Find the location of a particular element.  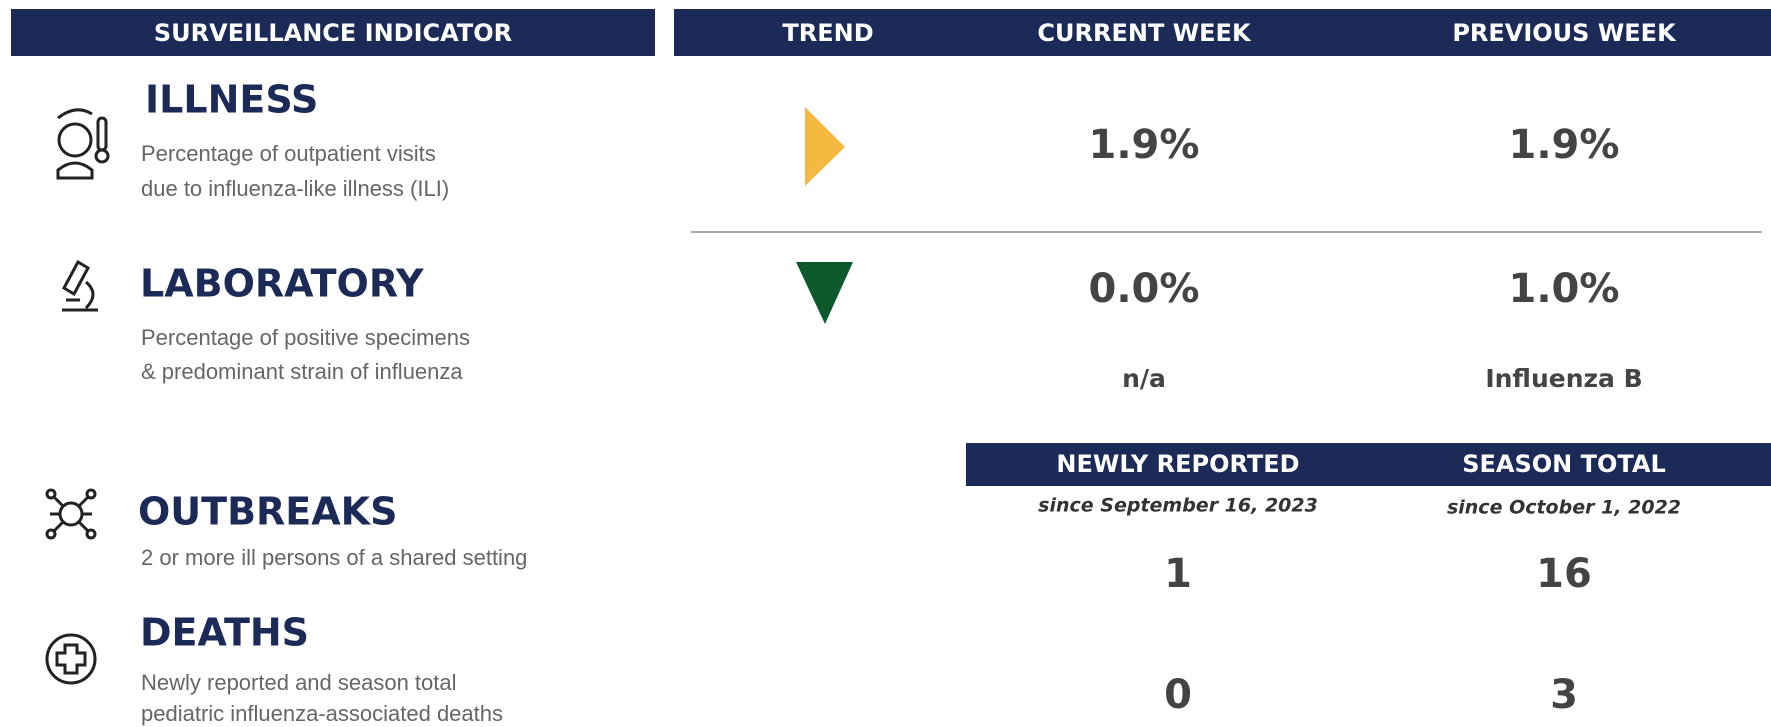

header: TREND is located at coordinates (827, 33).